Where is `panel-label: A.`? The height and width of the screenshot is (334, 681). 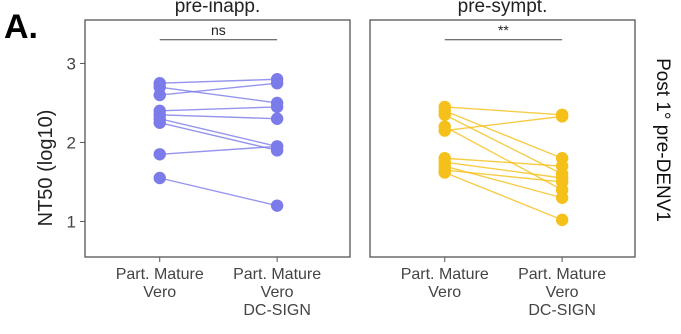
panel-label: A. is located at coordinates (21, 27).